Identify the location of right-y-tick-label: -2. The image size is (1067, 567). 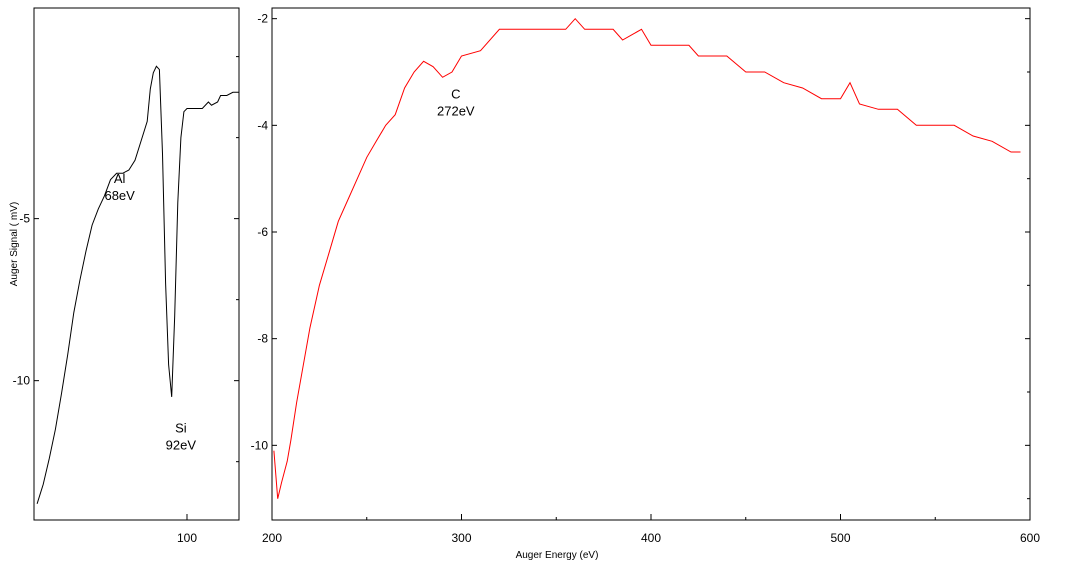
(262, 19).